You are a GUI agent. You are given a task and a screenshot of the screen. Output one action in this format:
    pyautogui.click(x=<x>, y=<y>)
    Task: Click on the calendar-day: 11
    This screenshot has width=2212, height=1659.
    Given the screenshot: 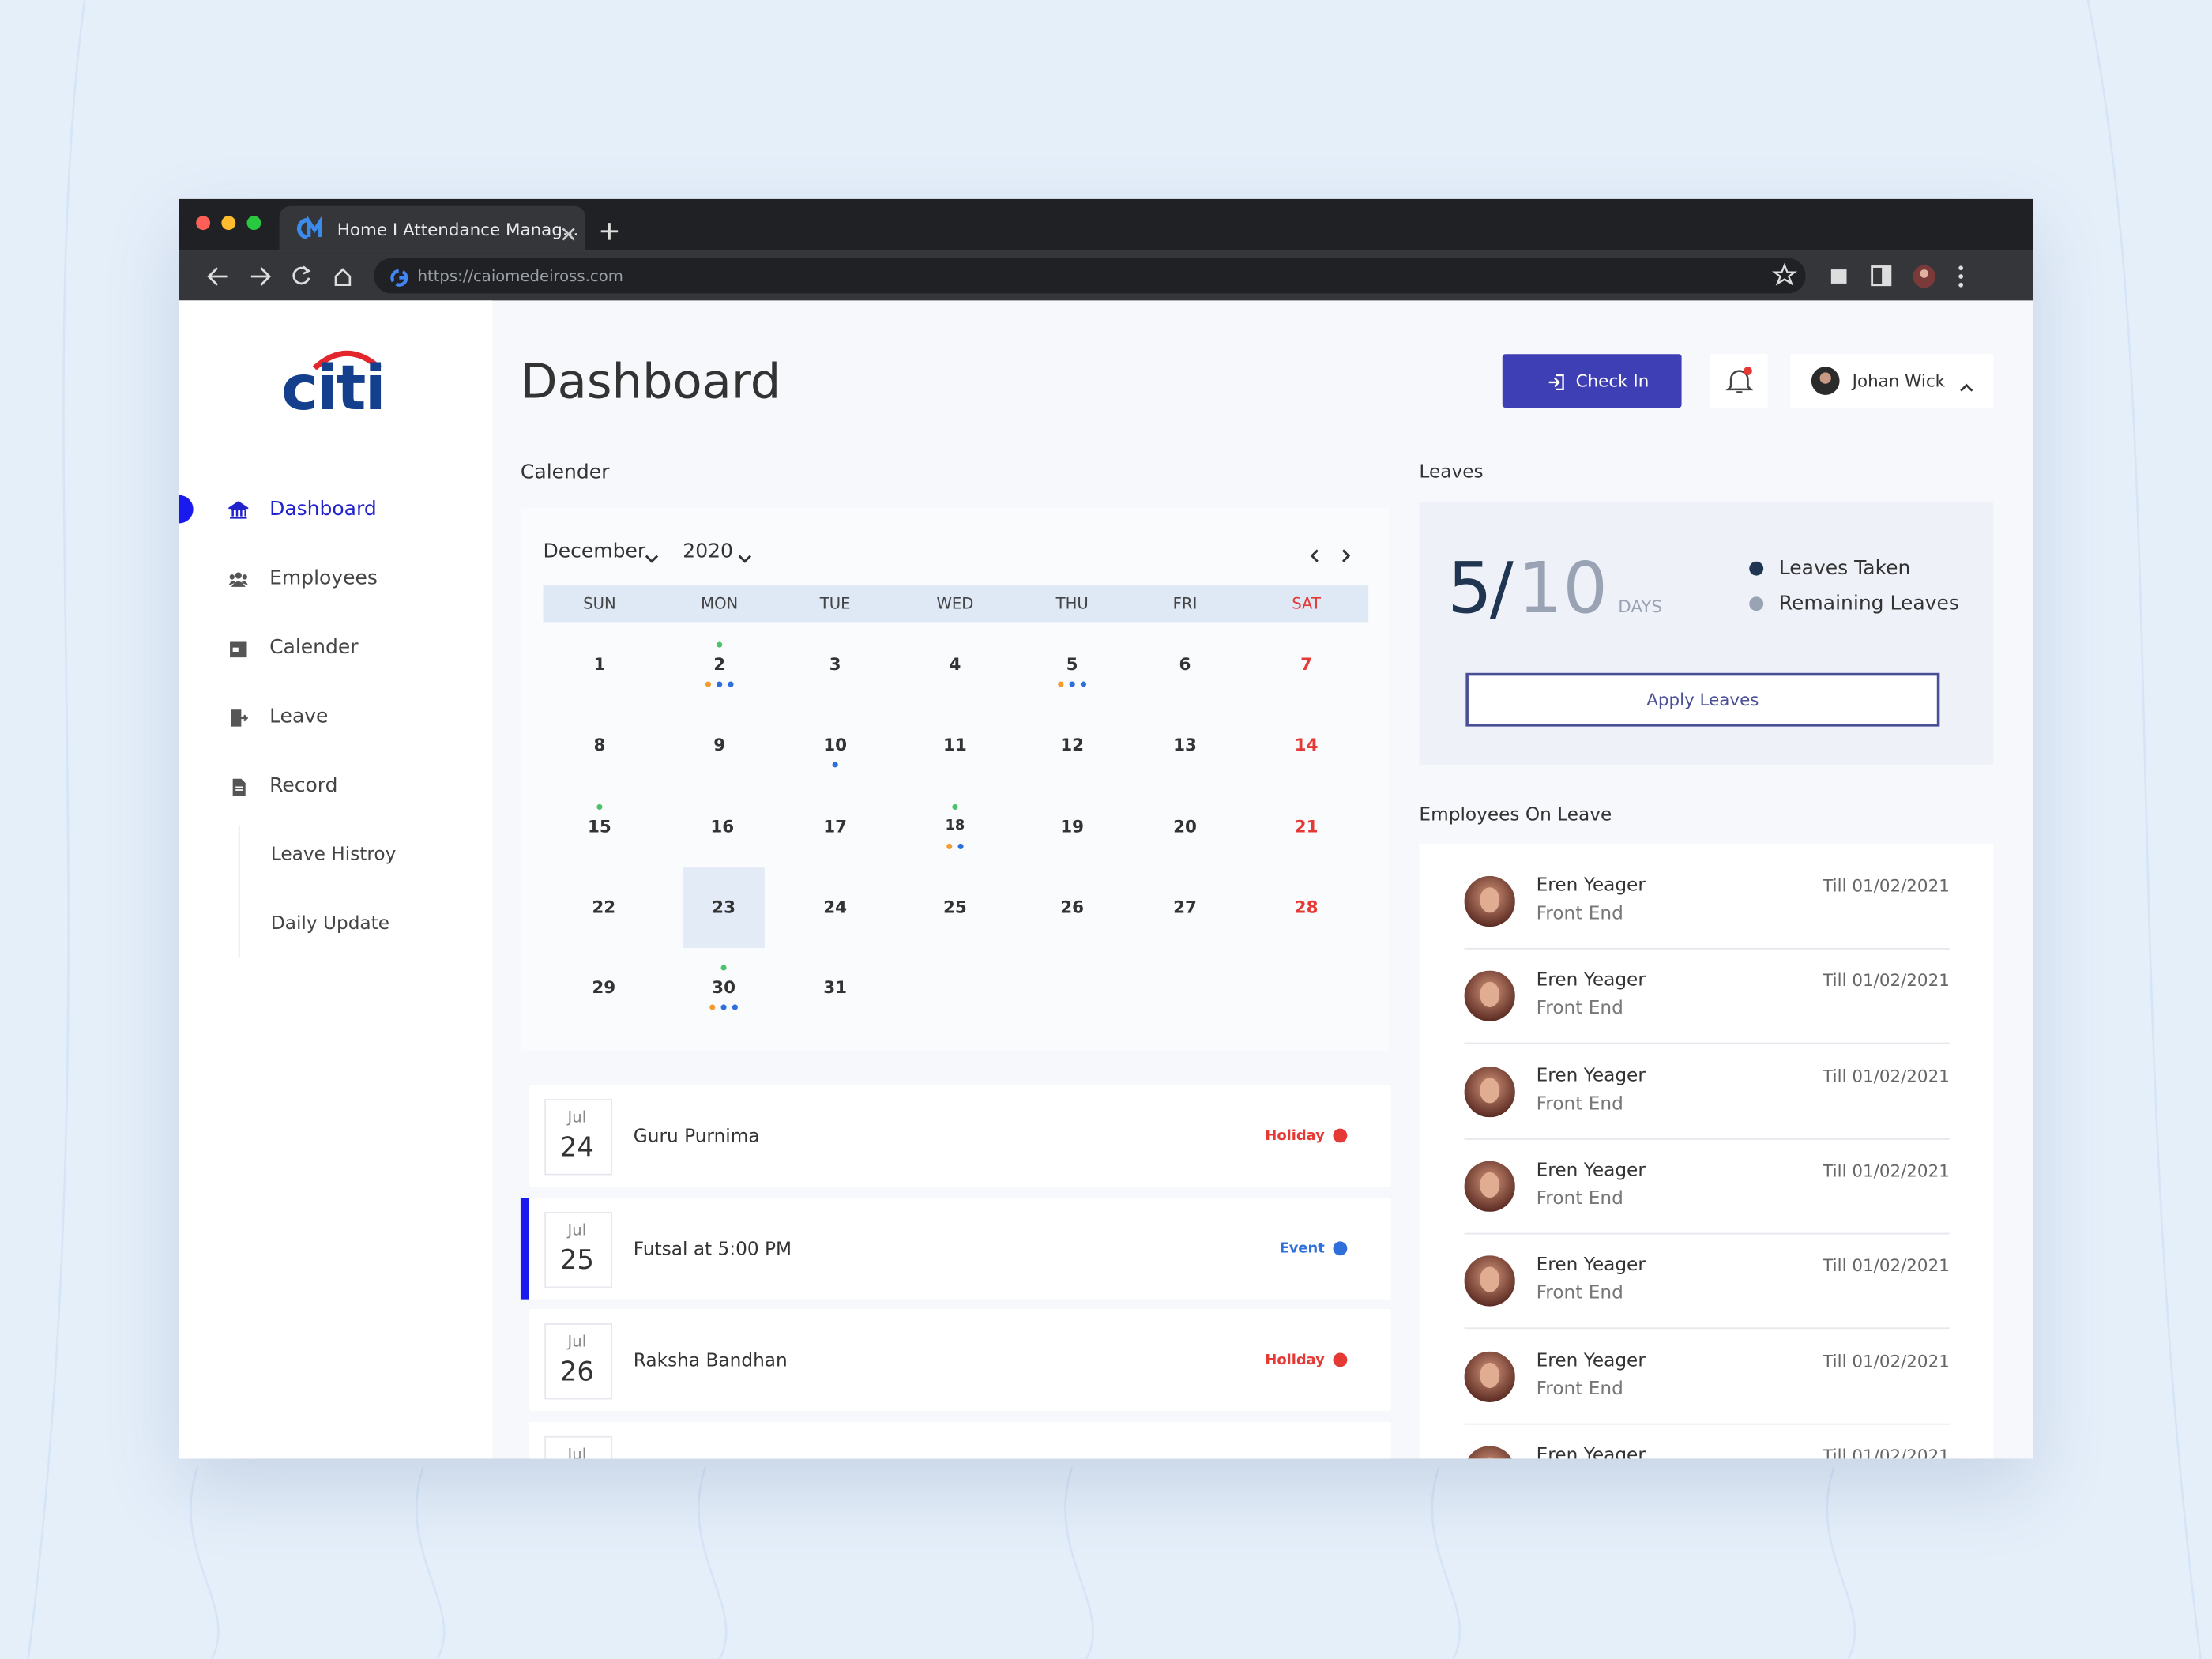 What is the action you would take?
    pyautogui.click(x=955, y=745)
    